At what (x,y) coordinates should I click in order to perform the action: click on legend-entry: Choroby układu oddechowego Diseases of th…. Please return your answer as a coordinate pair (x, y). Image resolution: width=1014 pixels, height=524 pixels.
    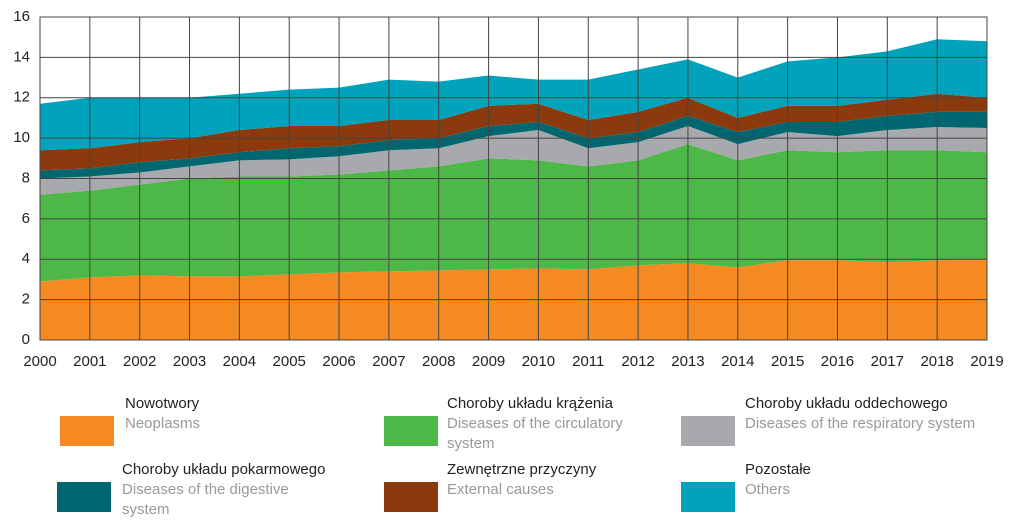
    Looking at the image, I should click on (862, 414).